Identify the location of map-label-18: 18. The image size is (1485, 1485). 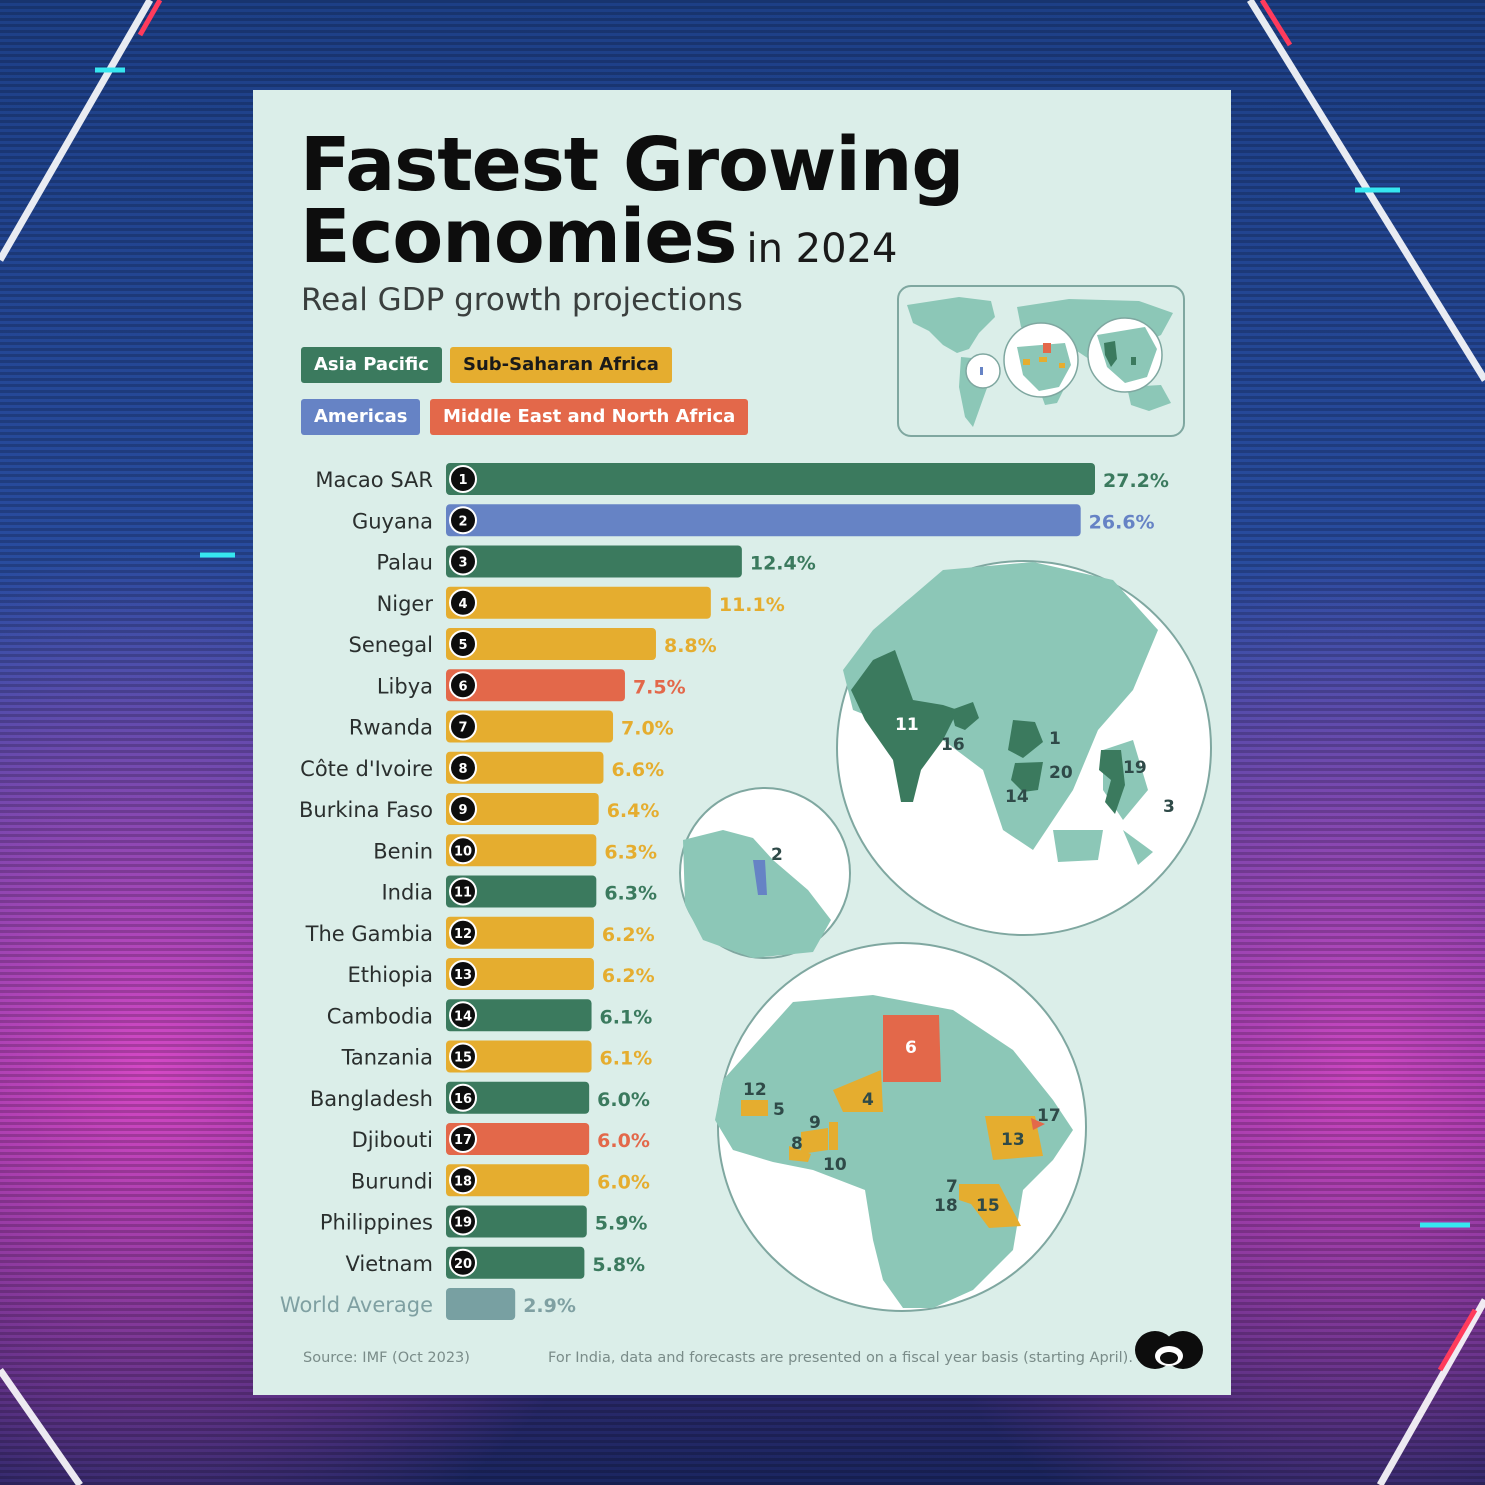
(946, 1206).